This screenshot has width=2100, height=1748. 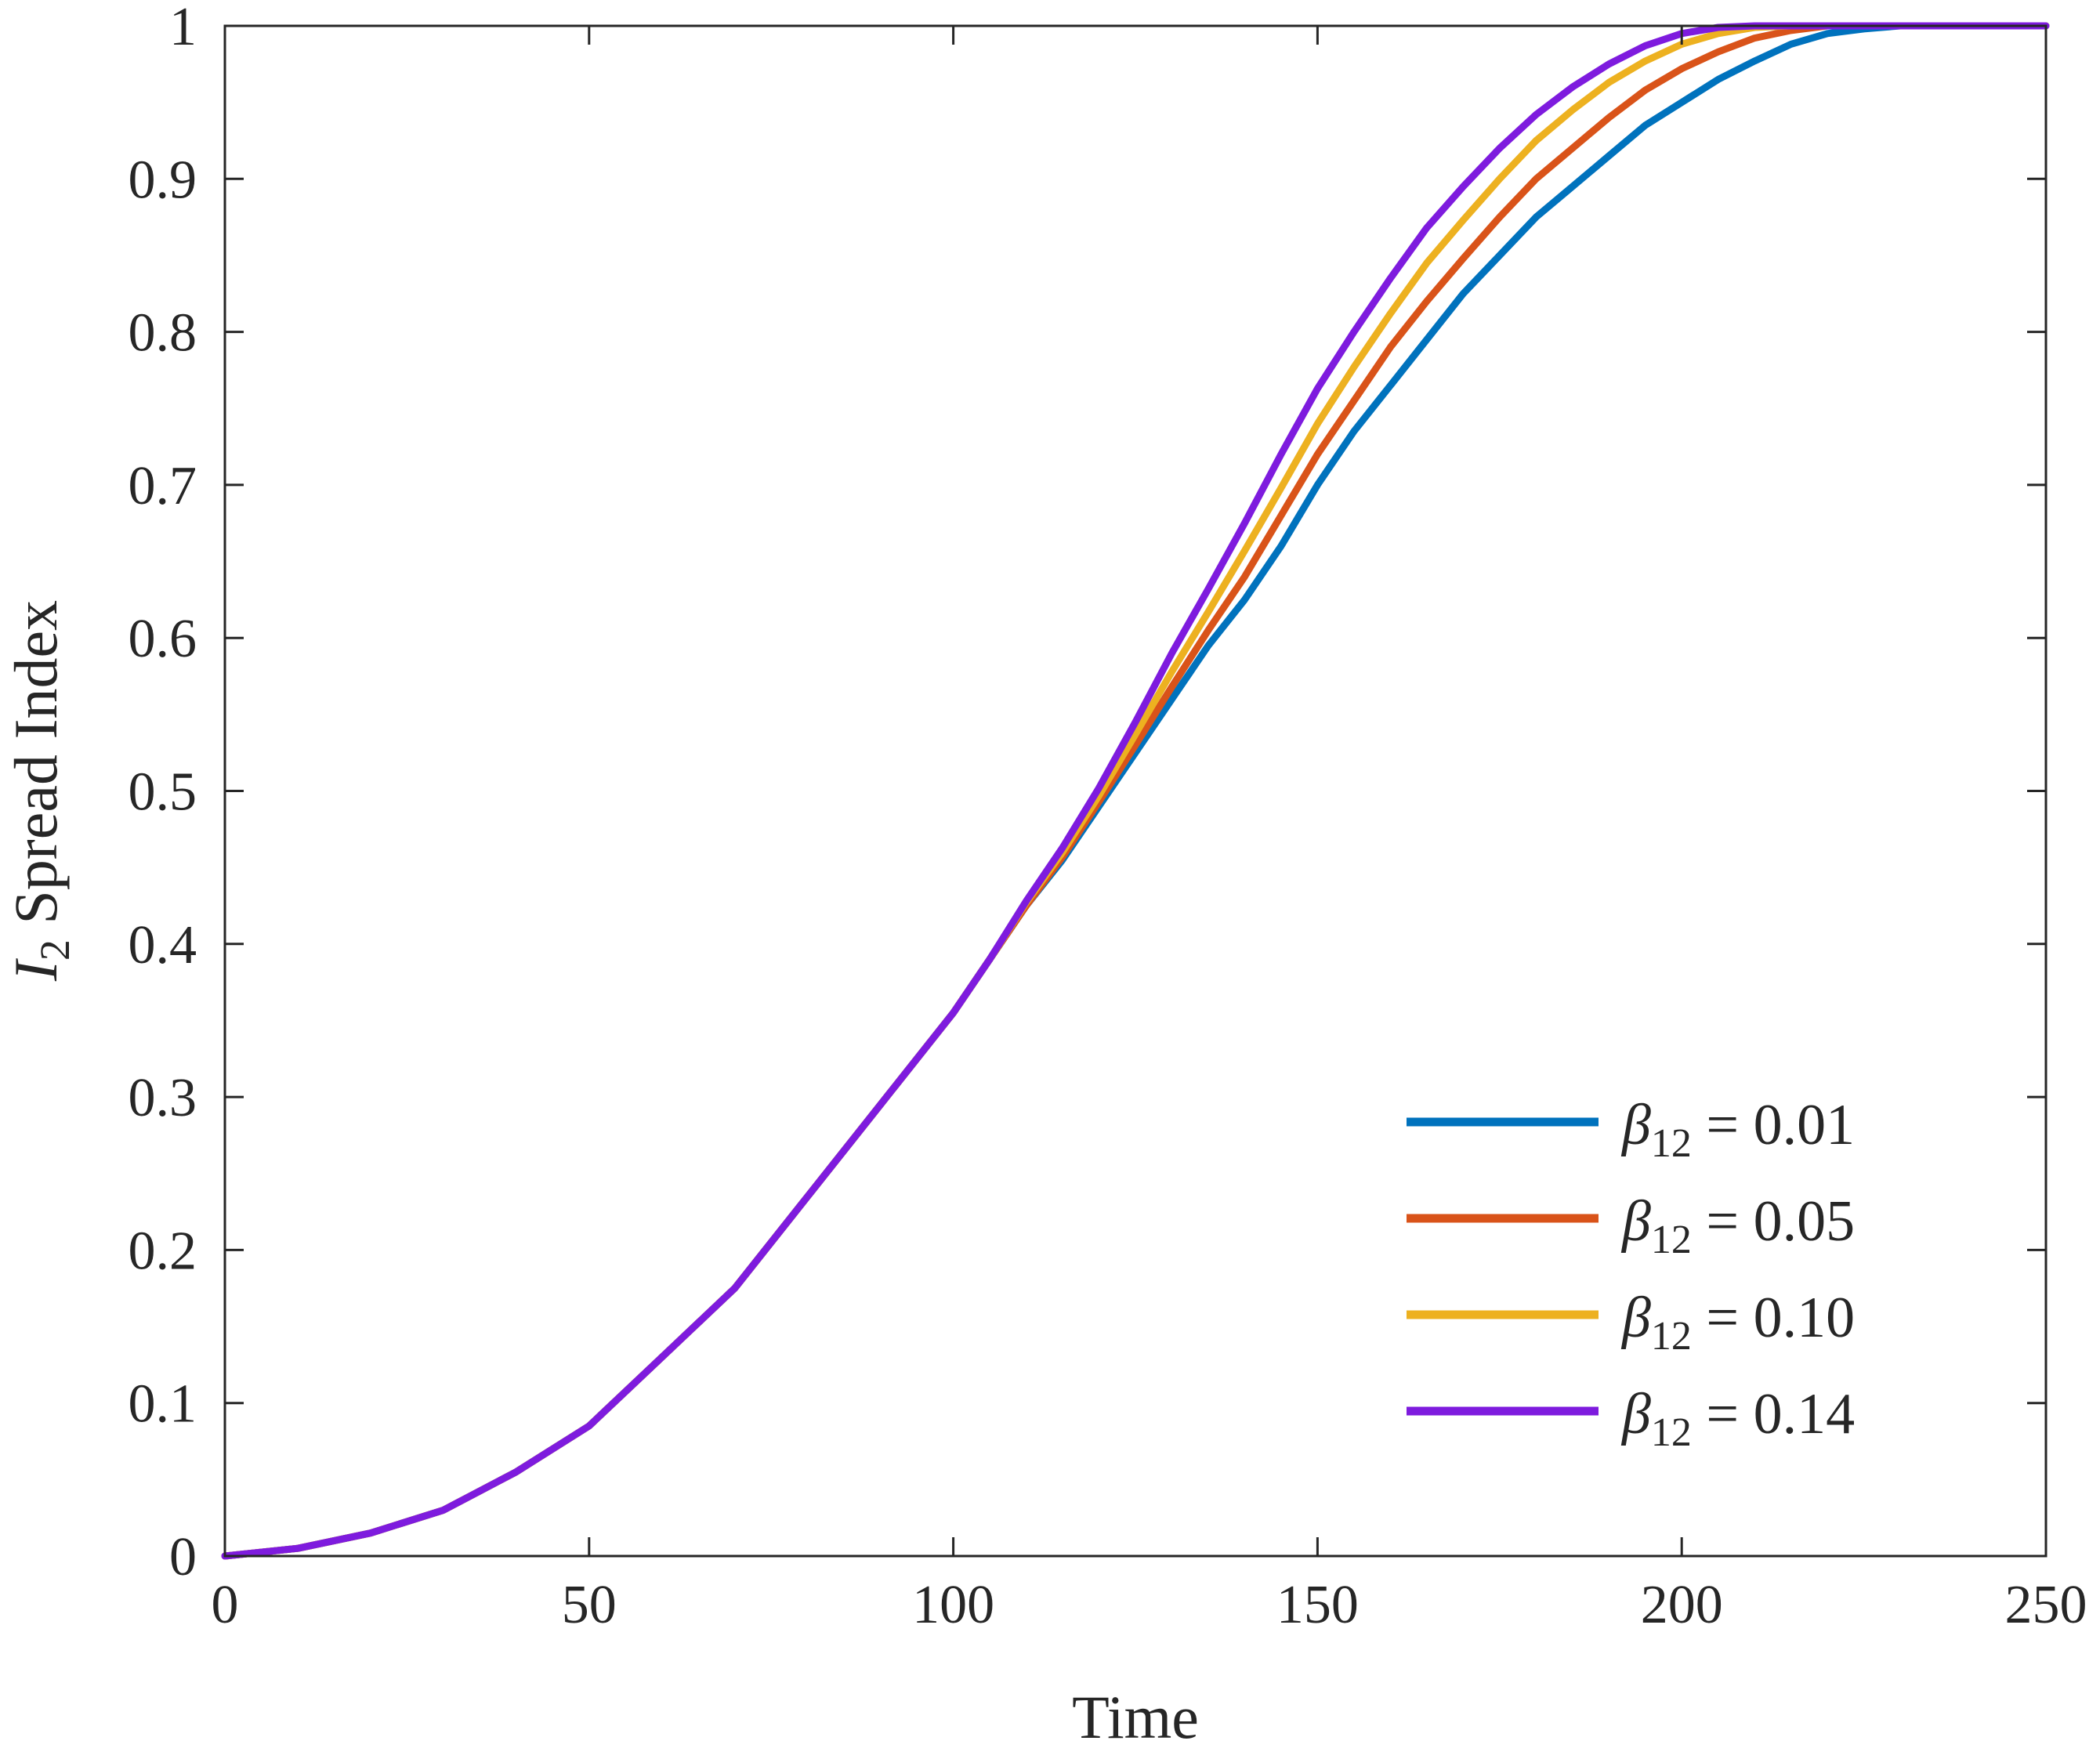 I want to click on x-axis-title: Time, so click(x=1135, y=1716).